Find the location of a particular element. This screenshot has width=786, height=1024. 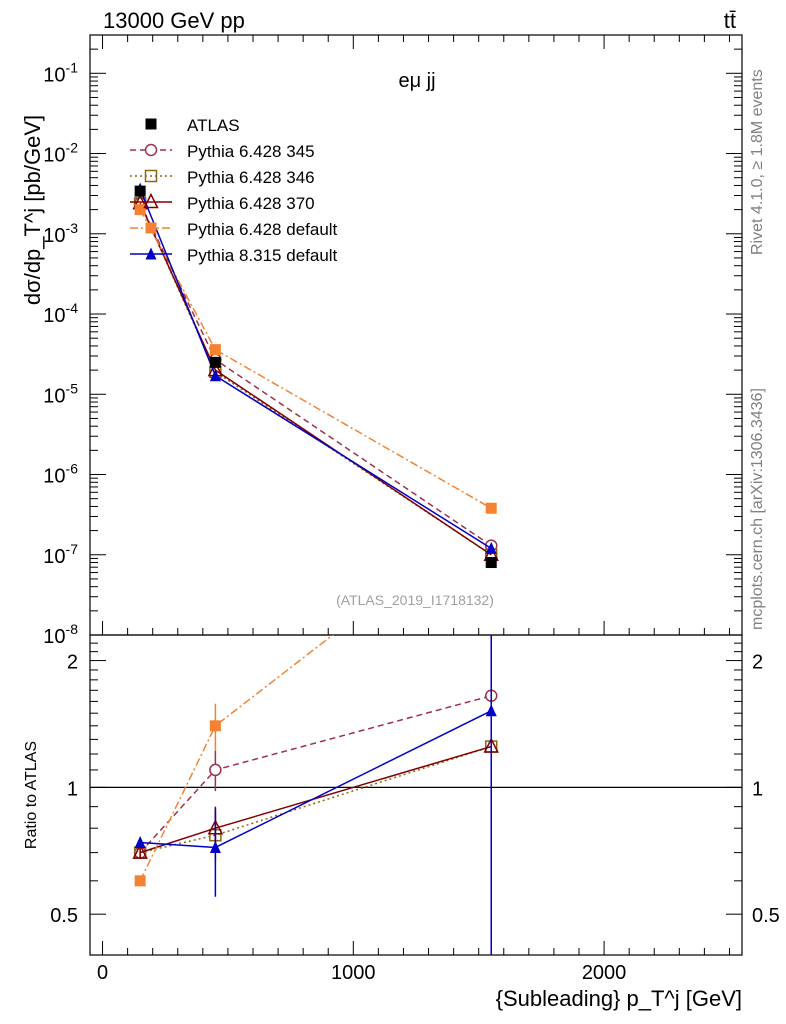

legend-label-0: Pythia 6.428 345 is located at coordinates (251, 151).